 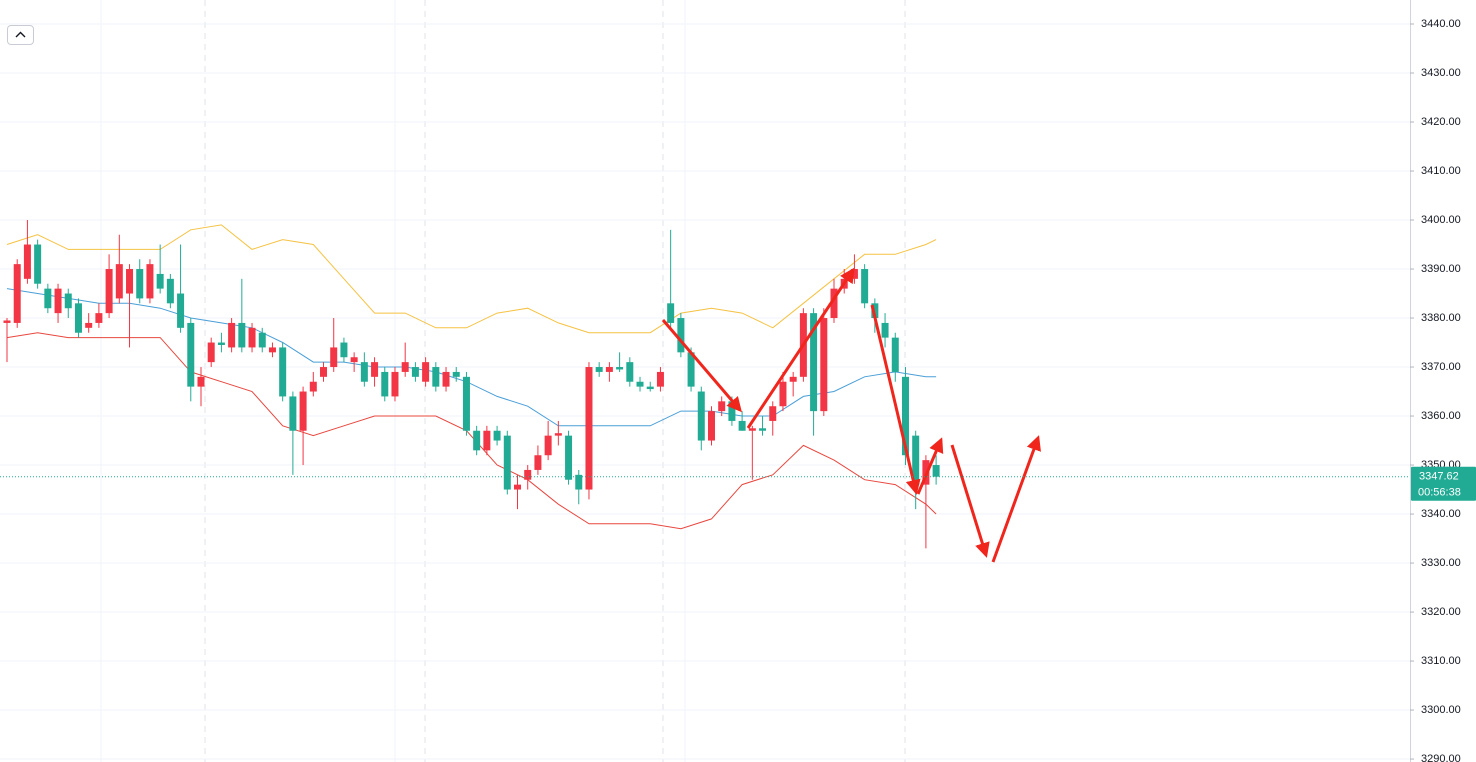 What do you see at coordinates (1441, 318) in the screenshot?
I see `y-tick-label: 3380.00` at bounding box center [1441, 318].